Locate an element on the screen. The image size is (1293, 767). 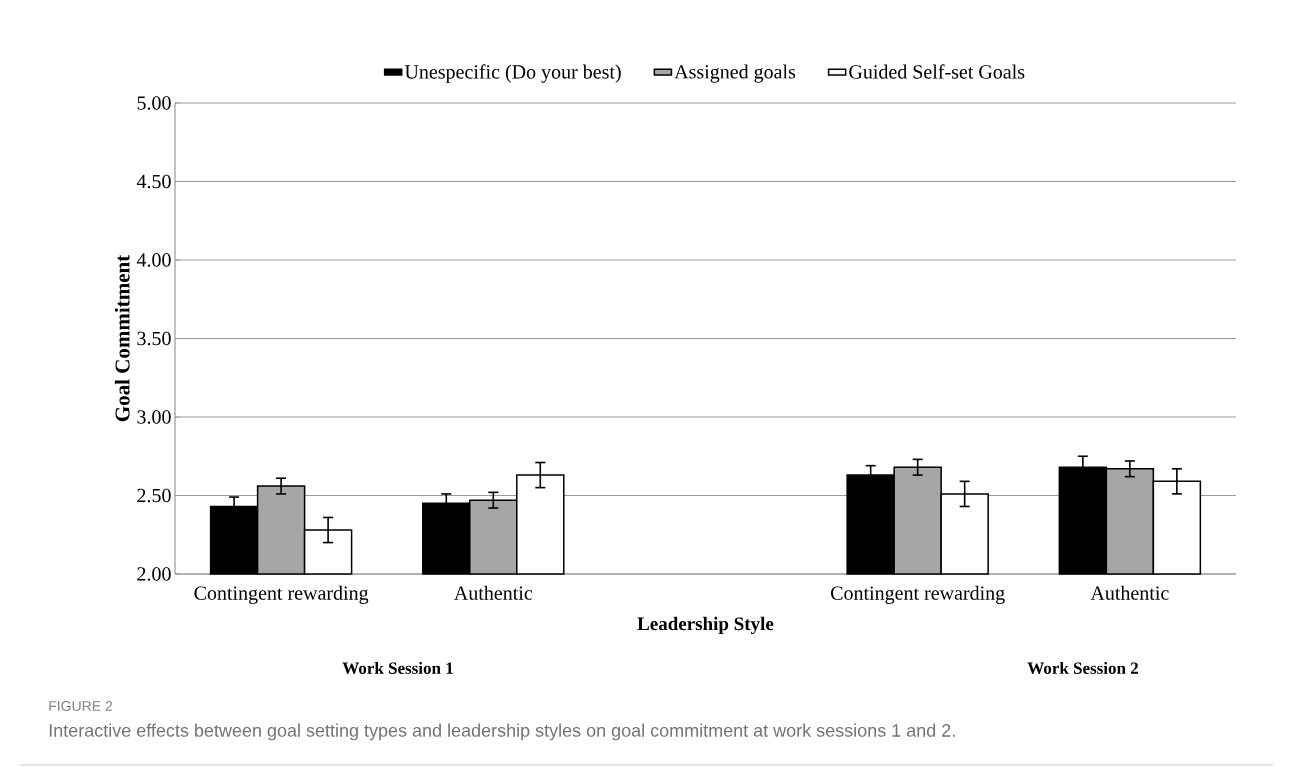
legend-label: Unespecific (Do your best) is located at coordinates (512, 73).